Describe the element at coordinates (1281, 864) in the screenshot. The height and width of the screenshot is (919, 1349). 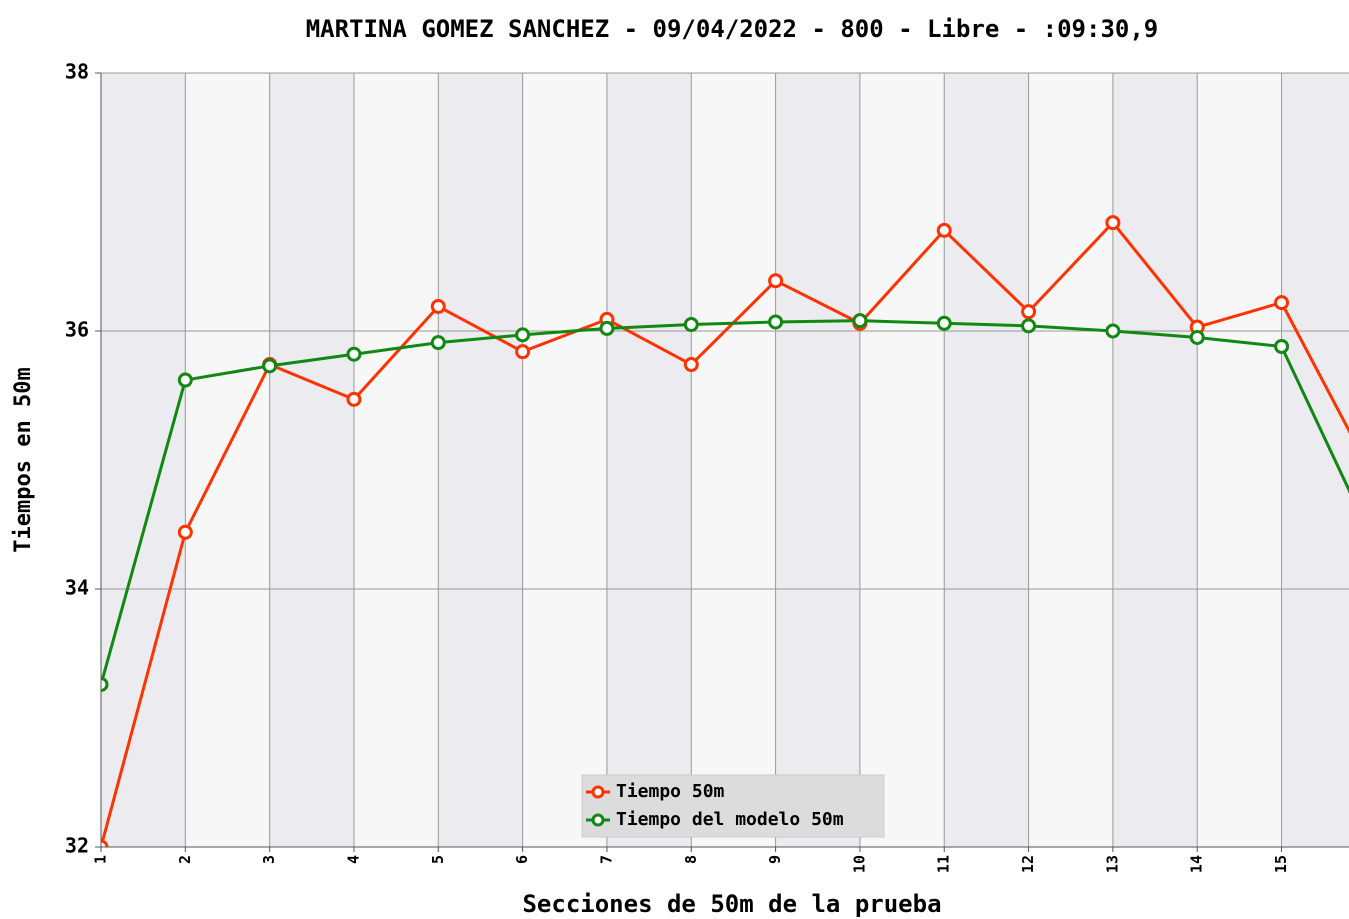
I see `x-tick-label: 15` at that location.